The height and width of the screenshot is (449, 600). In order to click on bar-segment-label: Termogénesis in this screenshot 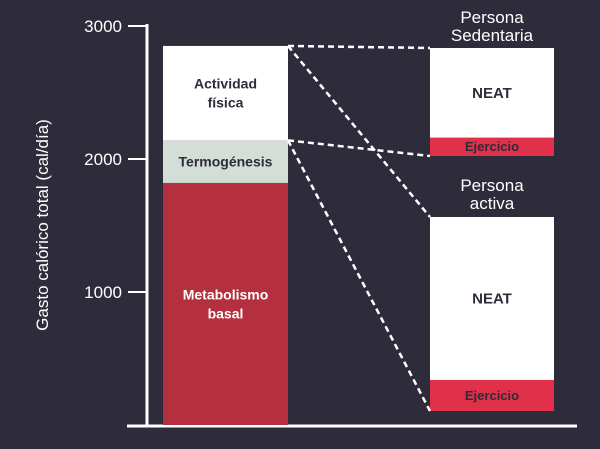, I will do `click(226, 162)`.